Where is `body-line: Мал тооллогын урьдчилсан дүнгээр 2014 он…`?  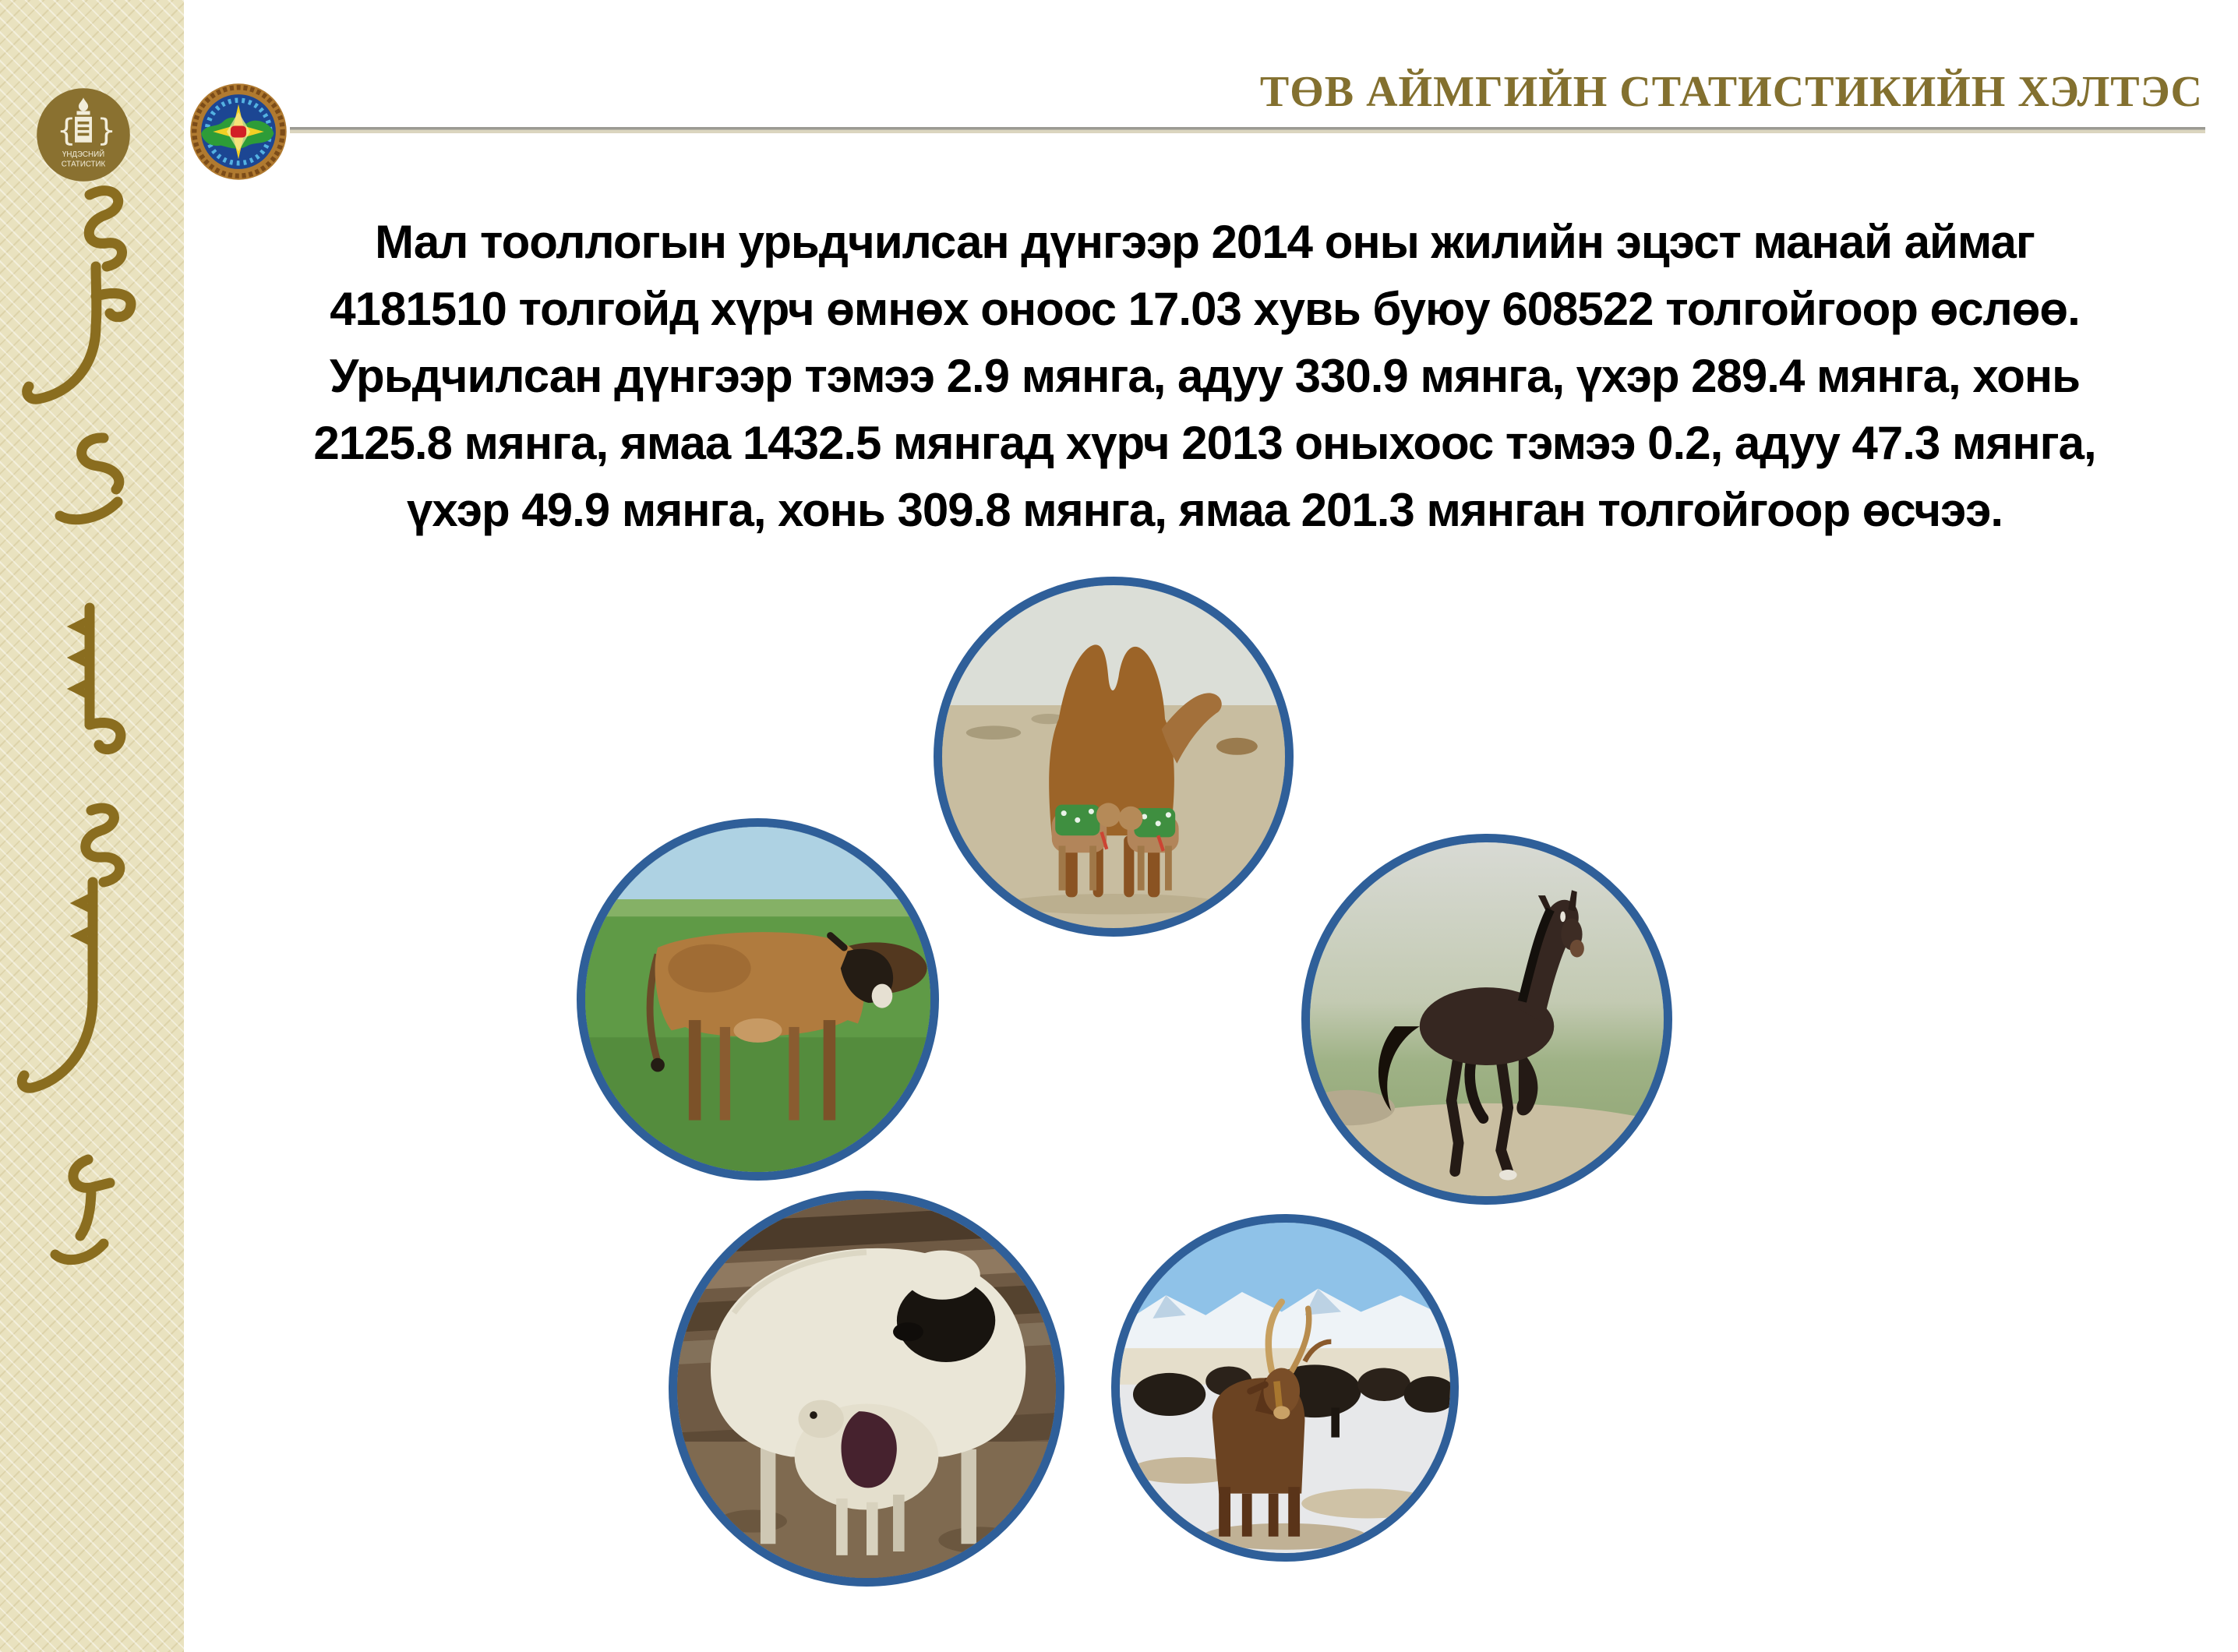
body-line: Мал тооллогын урьдчилсан дүнгээр 2014 он… is located at coordinates (1205, 242).